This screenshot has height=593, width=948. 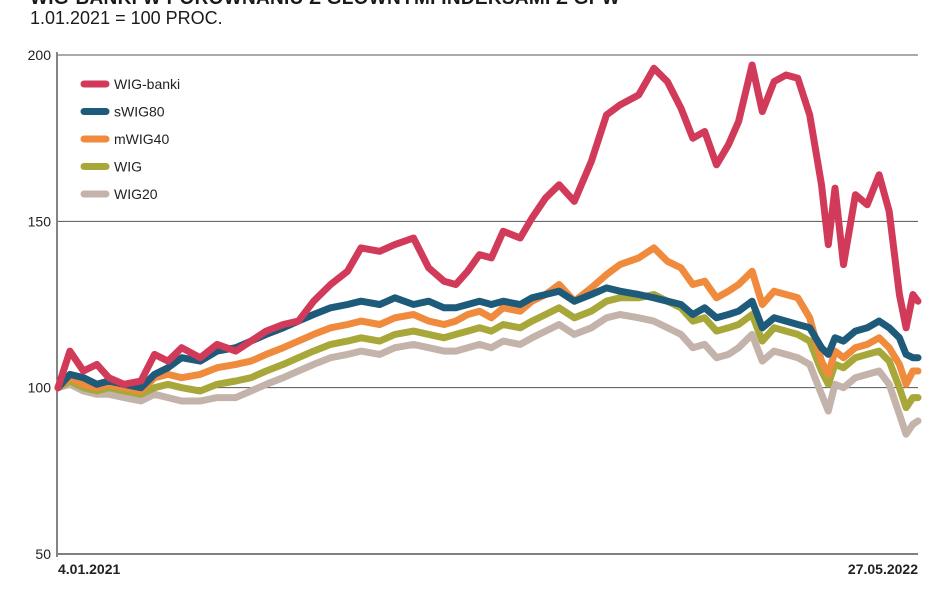 I want to click on y-axis: 50 100 150 200, so click(x=40, y=304).